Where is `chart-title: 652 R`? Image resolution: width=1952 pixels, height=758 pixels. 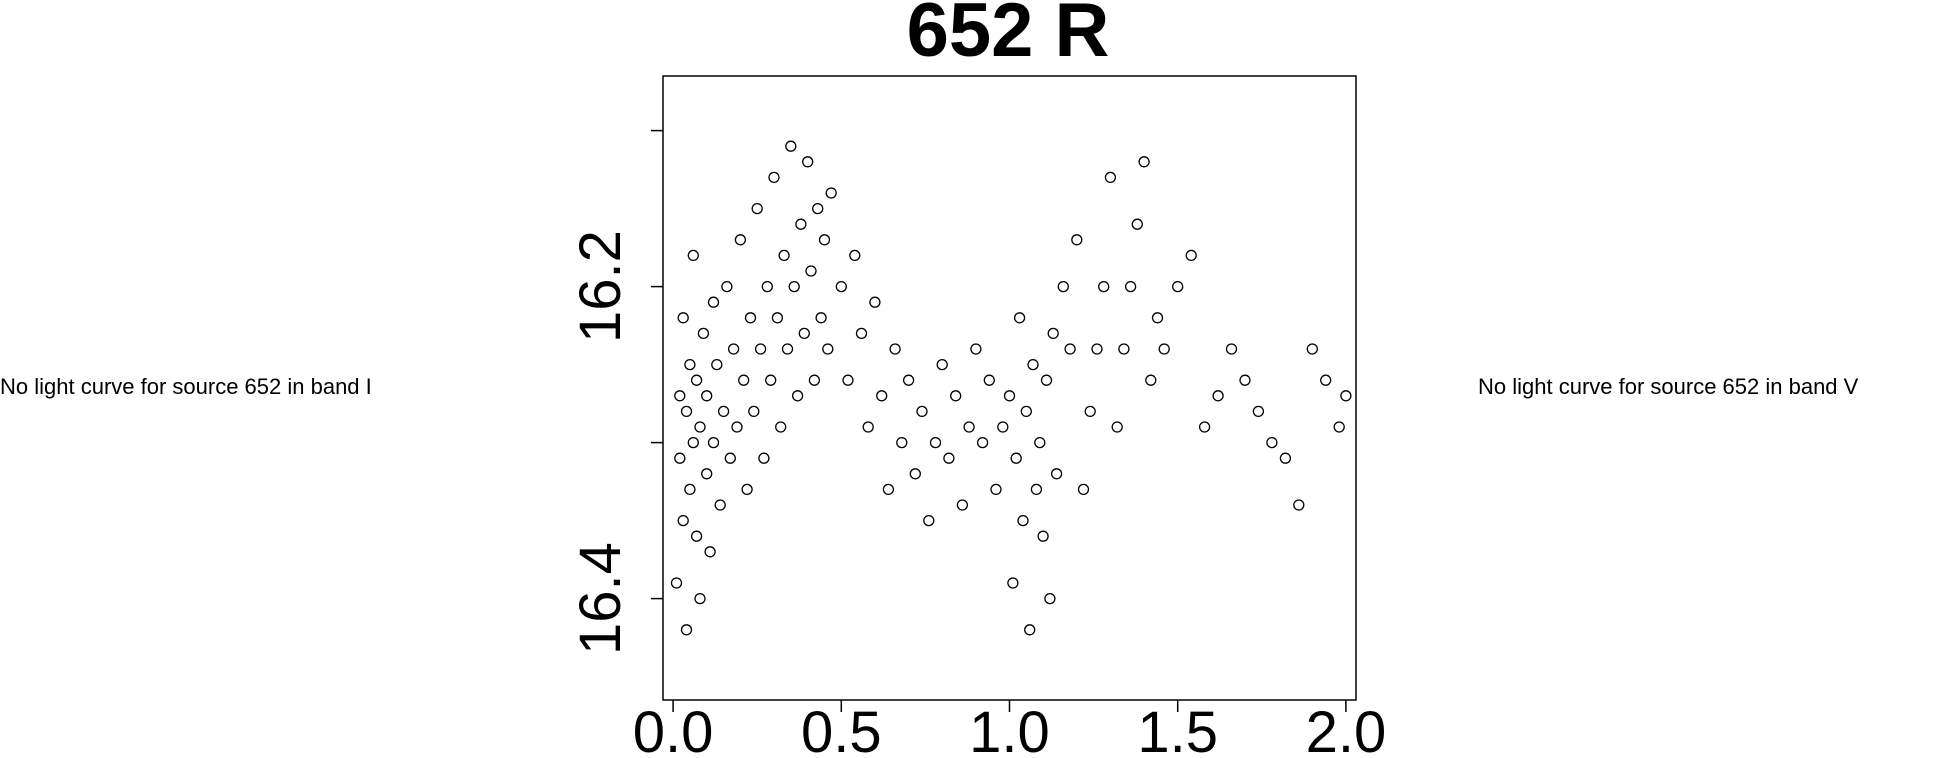
chart-title: 652 R is located at coordinates (1008, 36).